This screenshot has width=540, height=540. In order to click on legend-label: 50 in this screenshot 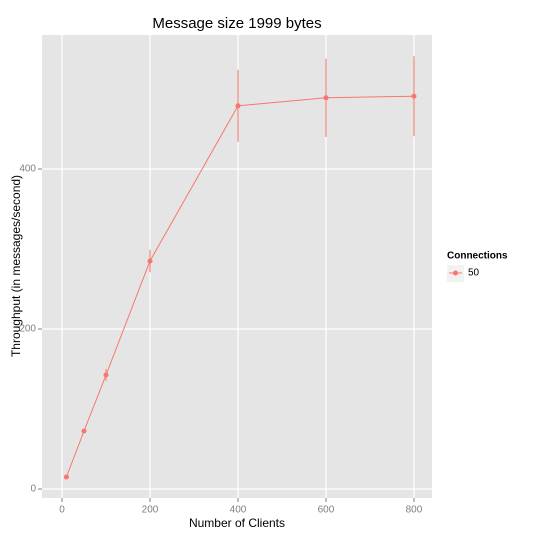, I will do `click(474, 273)`.